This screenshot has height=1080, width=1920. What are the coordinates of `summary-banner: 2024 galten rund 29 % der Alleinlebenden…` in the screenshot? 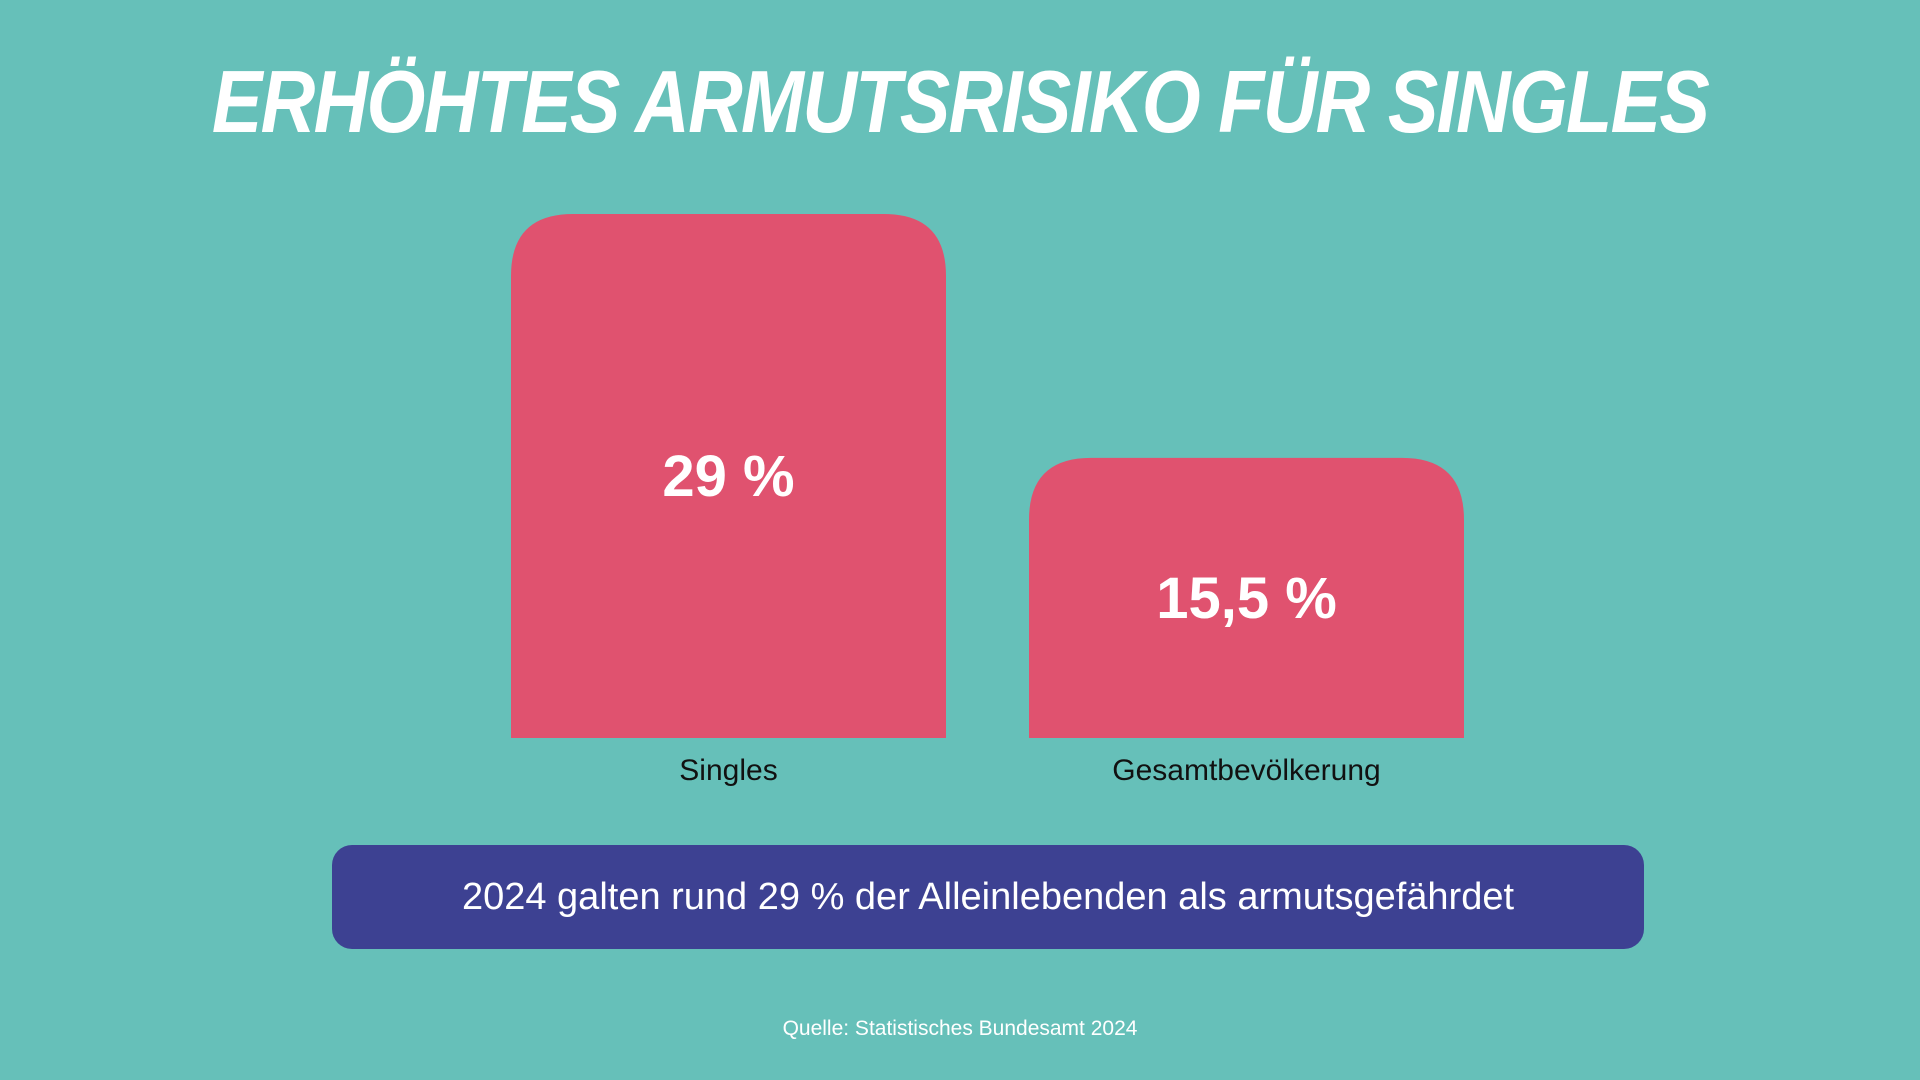 It's located at (988, 897).